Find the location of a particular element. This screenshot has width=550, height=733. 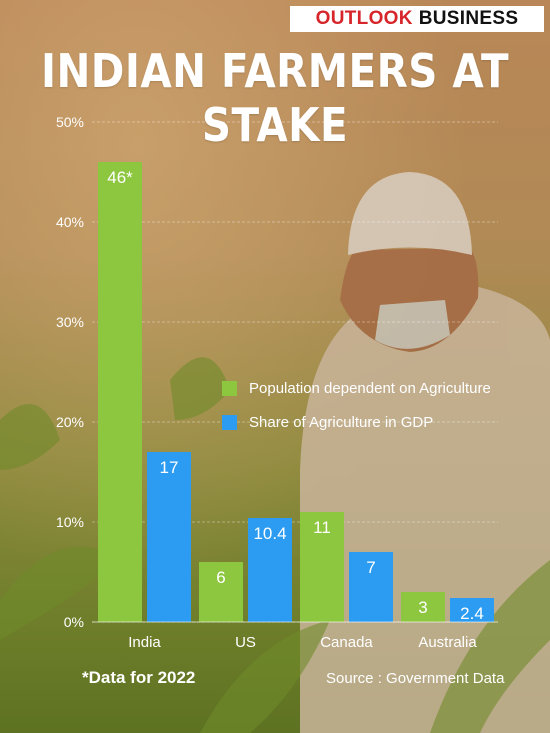

bar-value-label: 11 is located at coordinates (322, 527).